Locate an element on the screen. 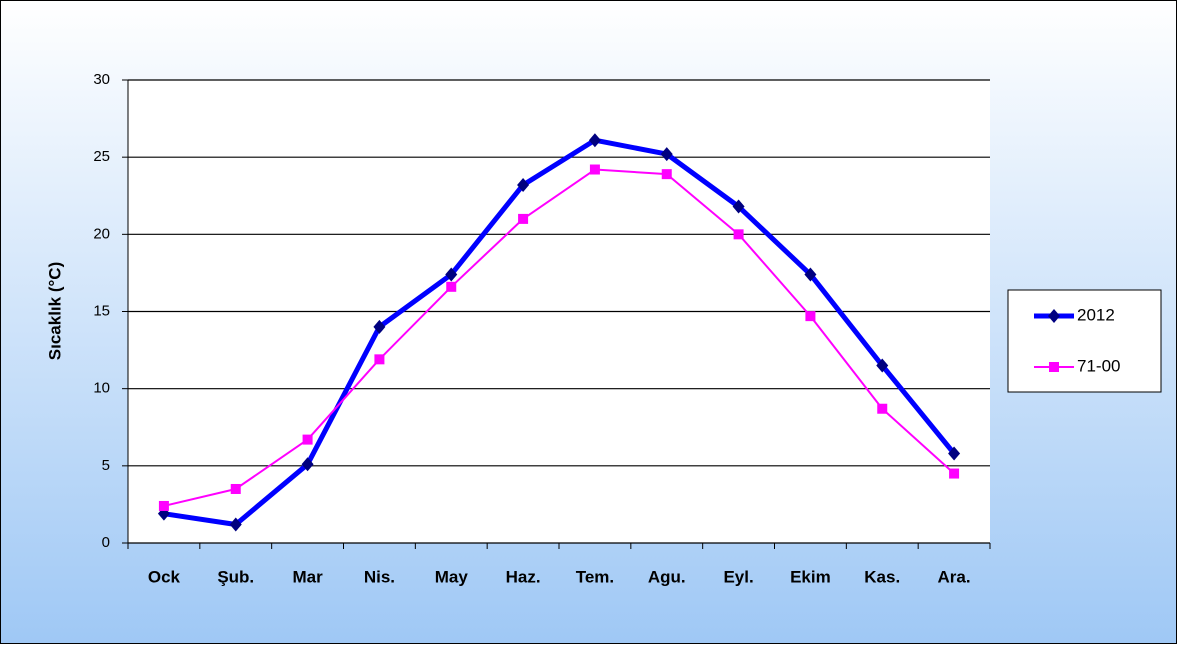 The image size is (1177, 649). x-tick-label: Nis. is located at coordinates (379, 576).